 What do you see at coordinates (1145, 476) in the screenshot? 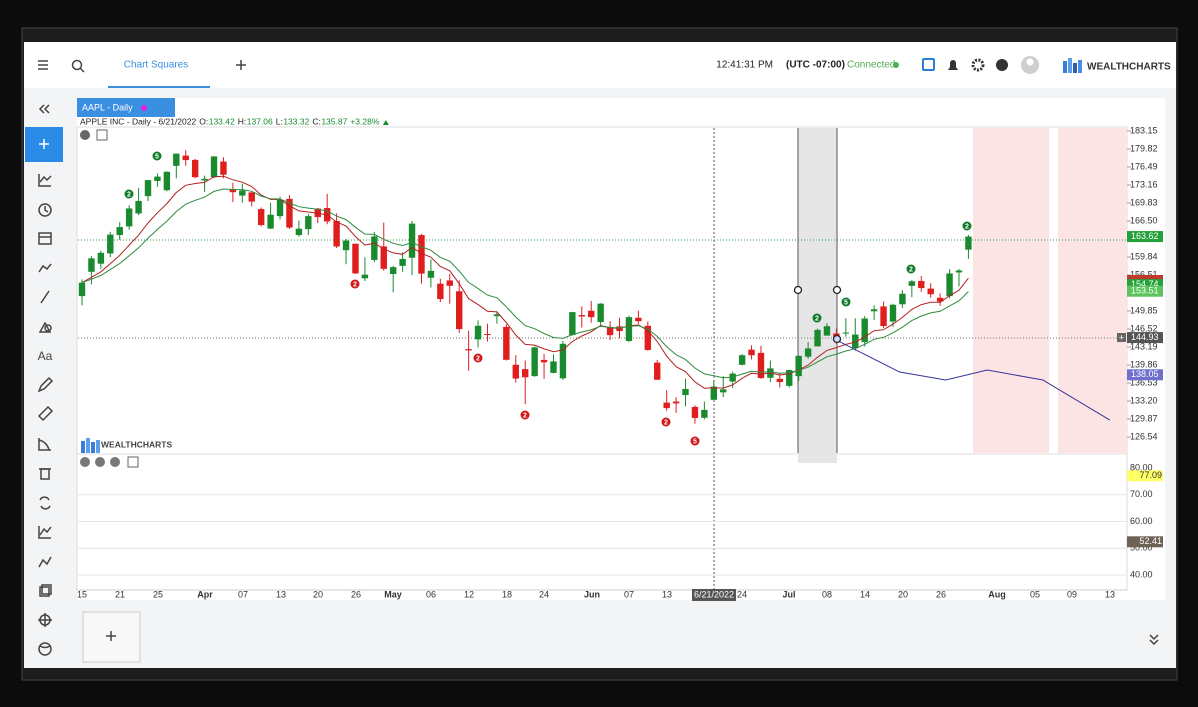
I see `indicator-tag` at bounding box center [1145, 476].